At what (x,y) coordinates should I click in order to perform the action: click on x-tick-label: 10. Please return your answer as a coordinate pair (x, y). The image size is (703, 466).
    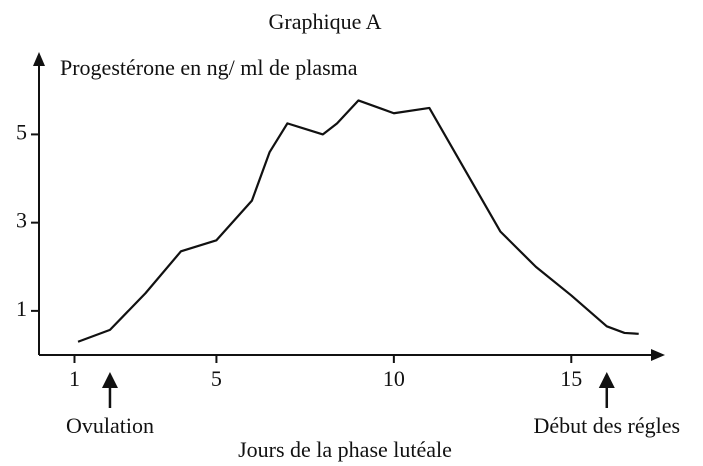
    Looking at the image, I should click on (394, 378).